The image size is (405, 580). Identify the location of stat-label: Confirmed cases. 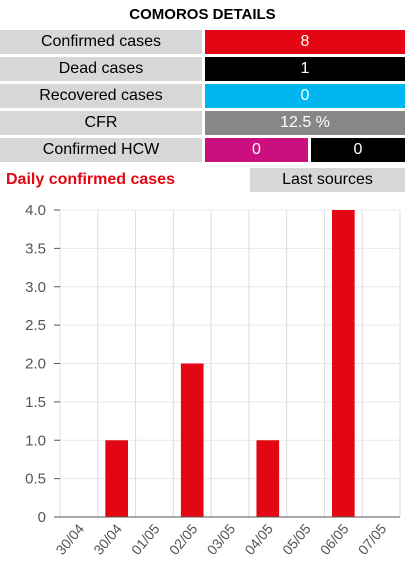
(101, 42).